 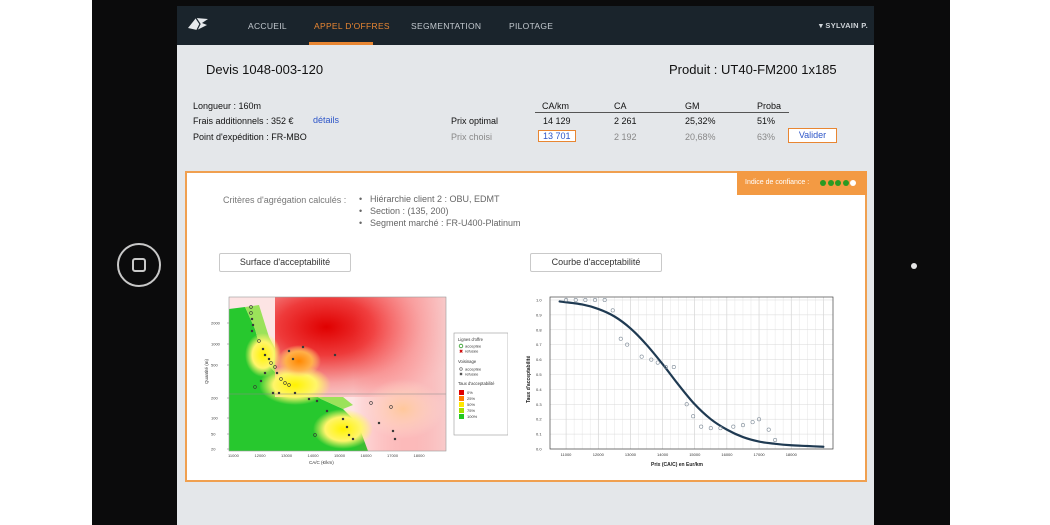 I want to click on nav-segmentation: SEGMENTATION, so click(x=446, y=26).